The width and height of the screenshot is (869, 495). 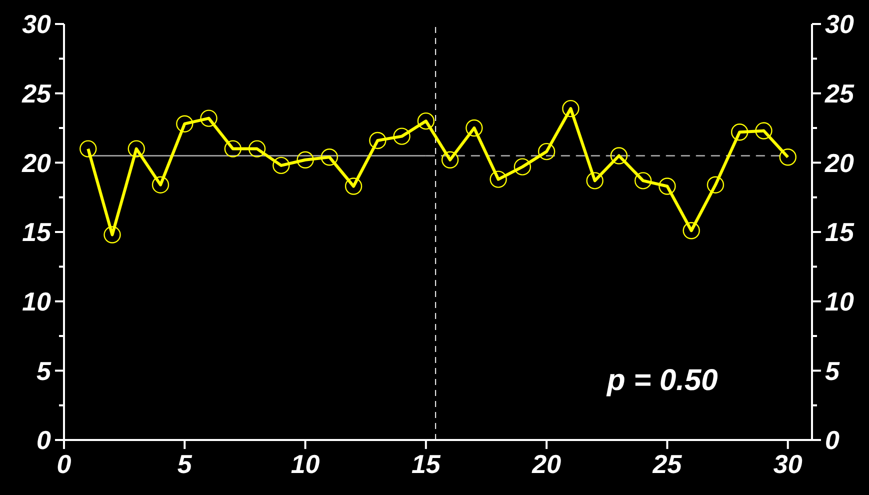 I want to click on y-tick-label: 15, so click(x=37, y=232).